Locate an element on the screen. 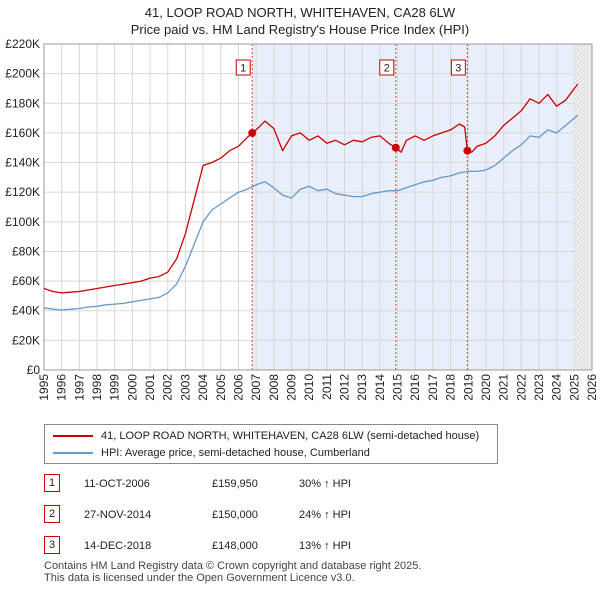 This screenshot has height=590, width=600. sale-price-1: £159,950 is located at coordinates (235, 484).